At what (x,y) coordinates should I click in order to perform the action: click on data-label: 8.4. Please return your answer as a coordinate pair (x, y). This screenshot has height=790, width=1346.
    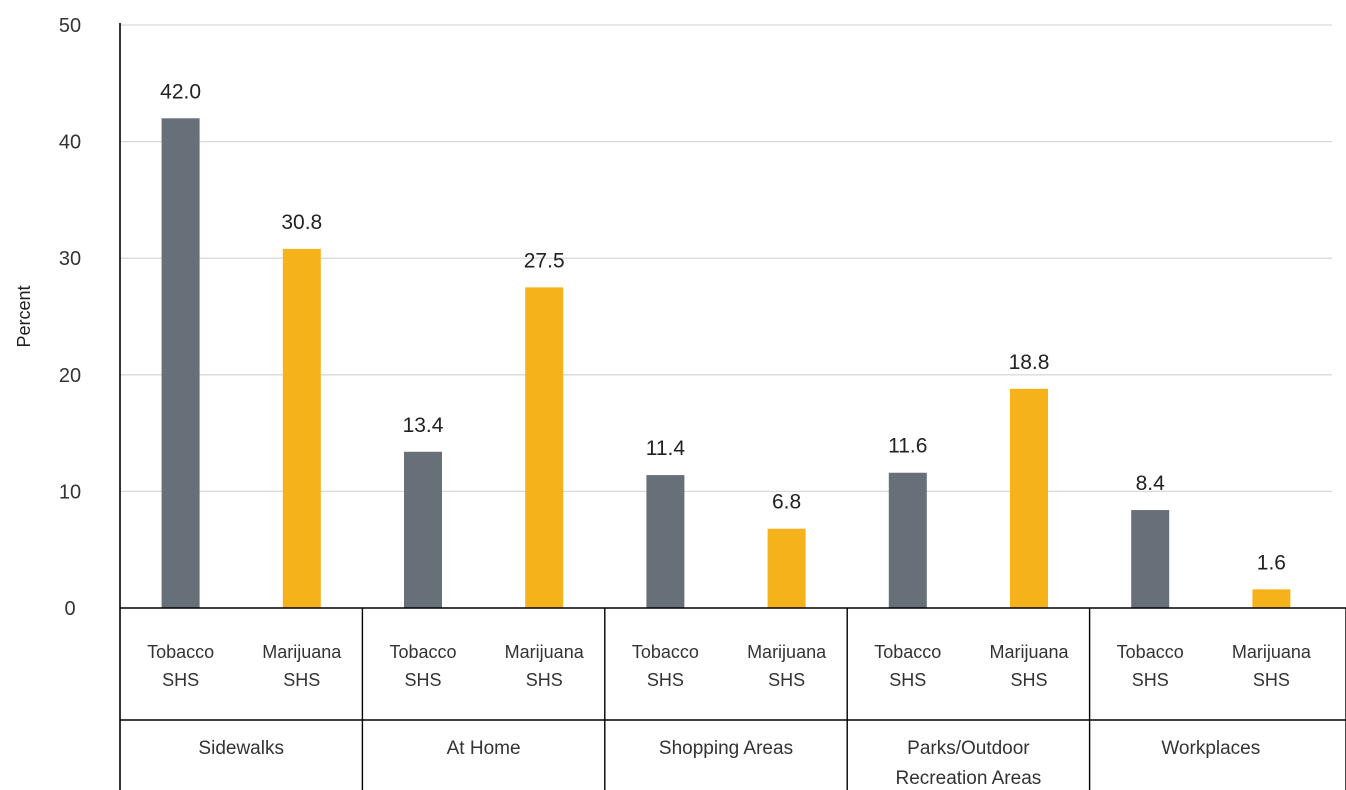
    Looking at the image, I should click on (1151, 483).